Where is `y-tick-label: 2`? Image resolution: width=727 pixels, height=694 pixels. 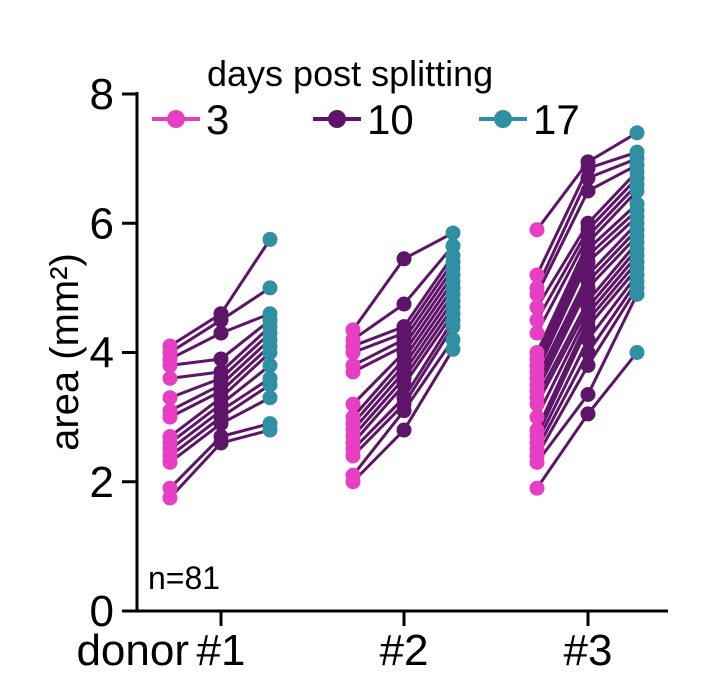 y-tick-label: 2 is located at coordinates (102, 482).